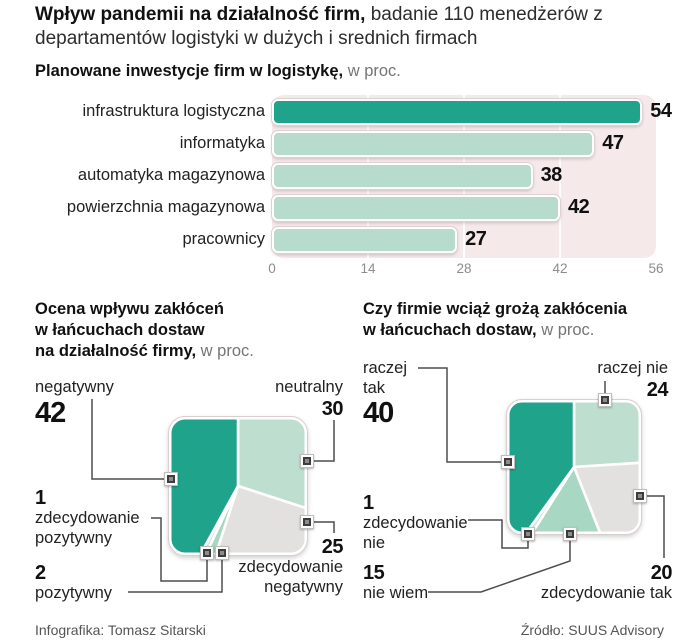 This screenshot has width=699, height=640. What do you see at coordinates (222, 553) in the screenshot?
I see `marker-pozytywny` at bounding box center [222, 553].